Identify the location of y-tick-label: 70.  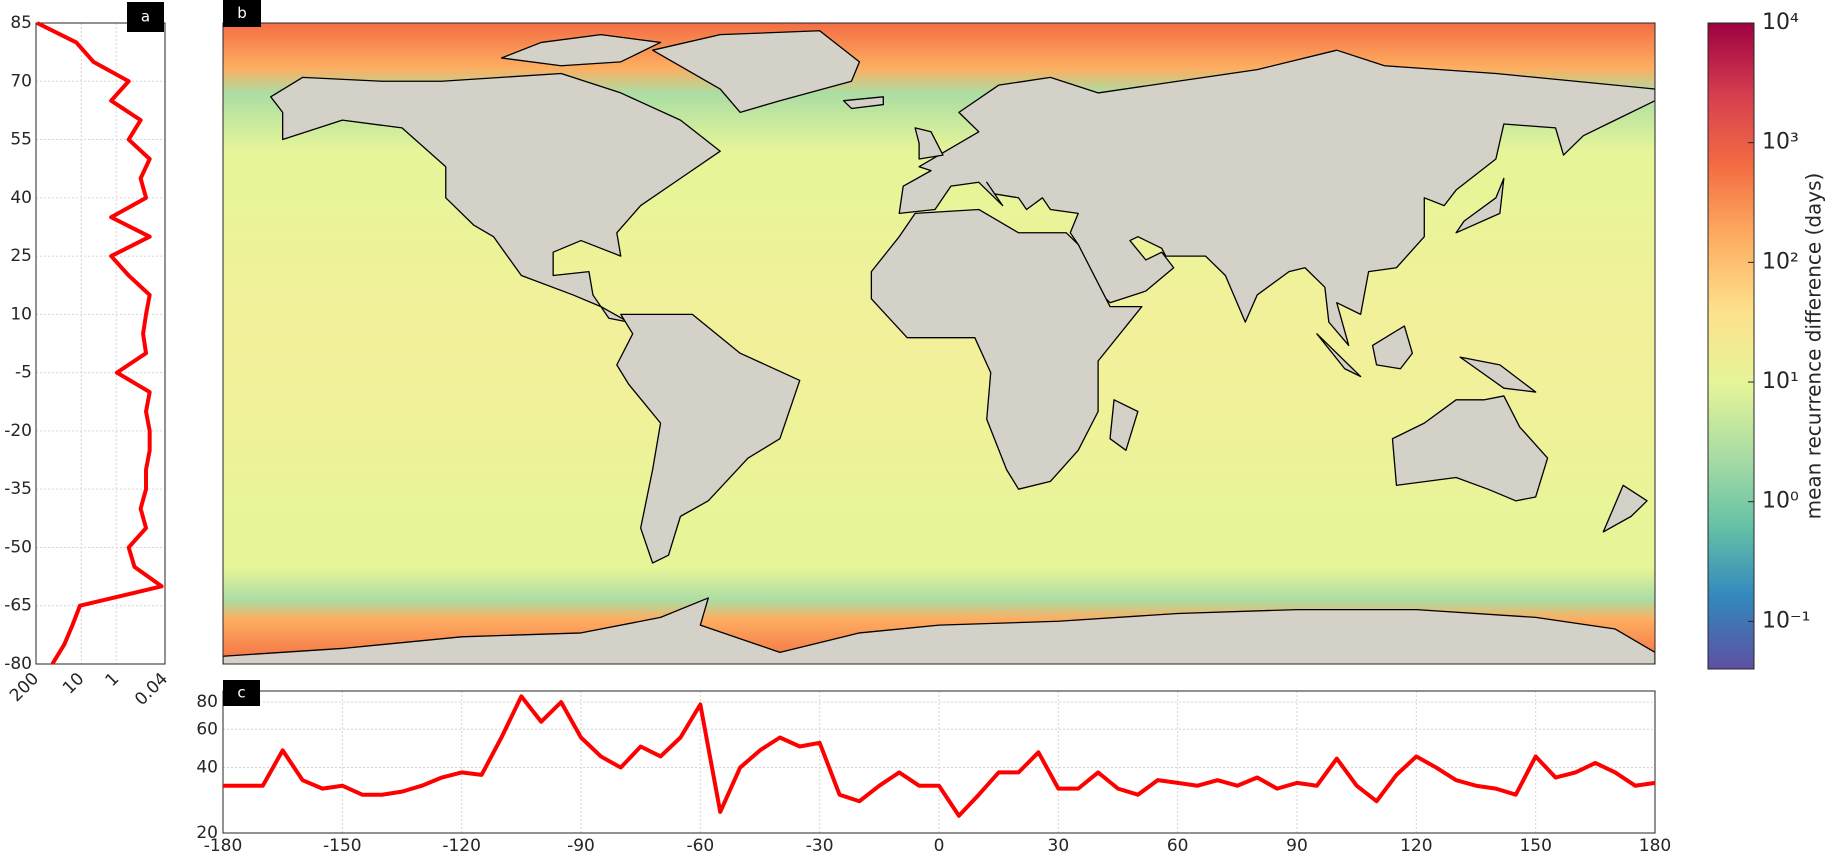
(21, 81).